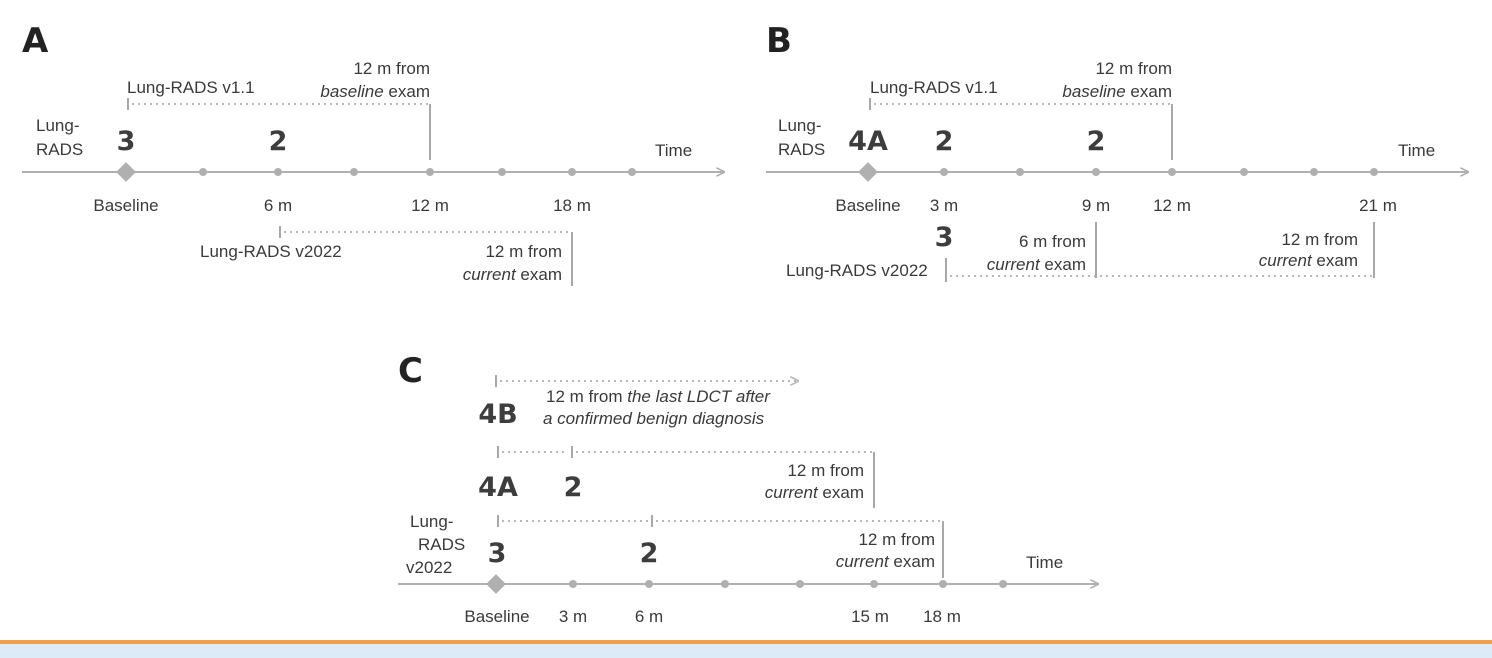 This screenshot has width=1492, height=658. Describe the element at coordinates (126, 141) in the screenshot. I see `panel-a-category-baseline: 3` at that location.